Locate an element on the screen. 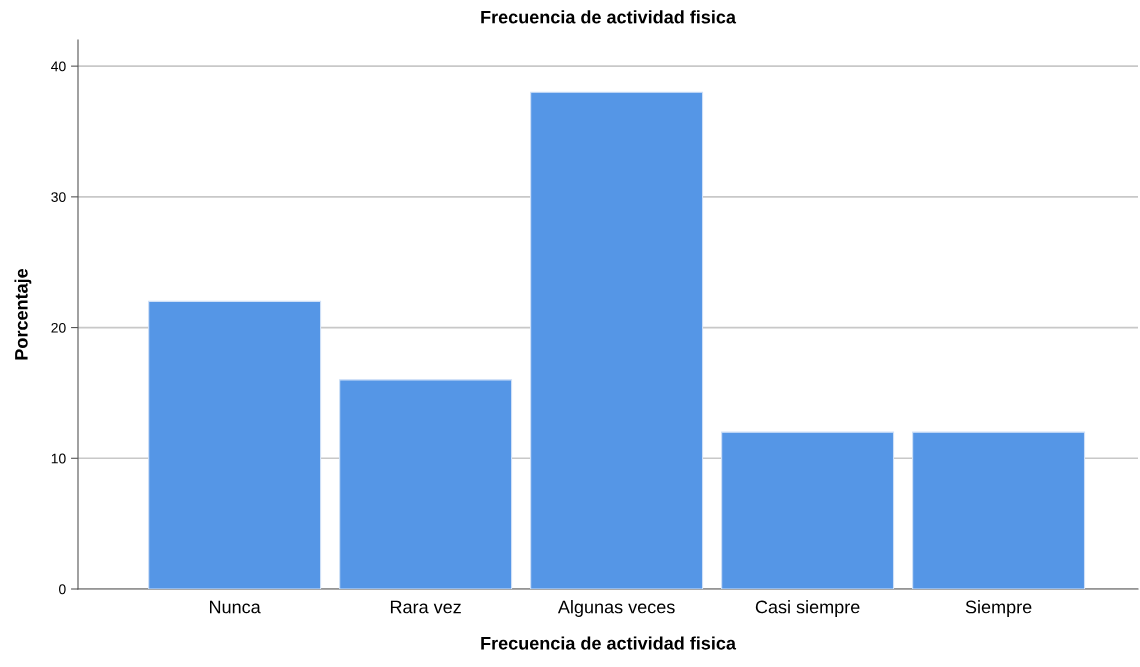 The width and height of the screenshot is (1140, 667). x-axis-title: Frecuencia de actividad fisica is located at coordinates (609, 643).